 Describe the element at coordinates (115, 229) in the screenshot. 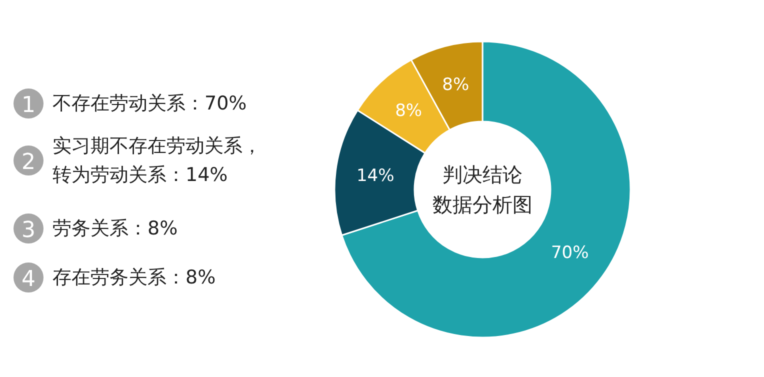

I see `text: 劳务关系：8%` at that location.